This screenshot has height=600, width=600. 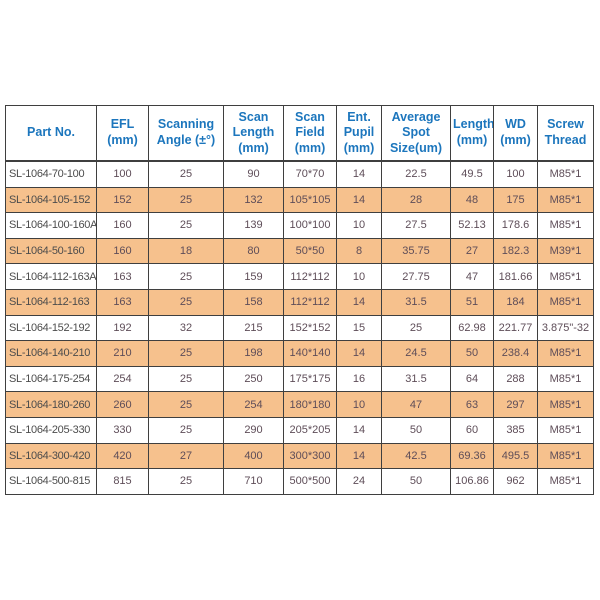 What do you see at coordinates (253, 251) in the screenshot?
I see `value-cell: 80` at bounding box center [253, 251].